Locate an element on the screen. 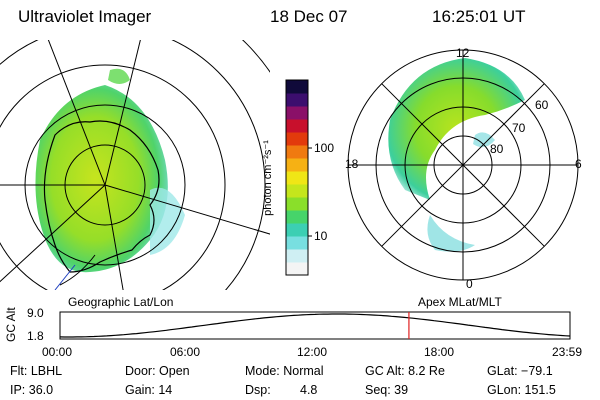 This screenshot has height=400, width=600. xtick-2359: 23:59 is located at coordinates (567, 352).